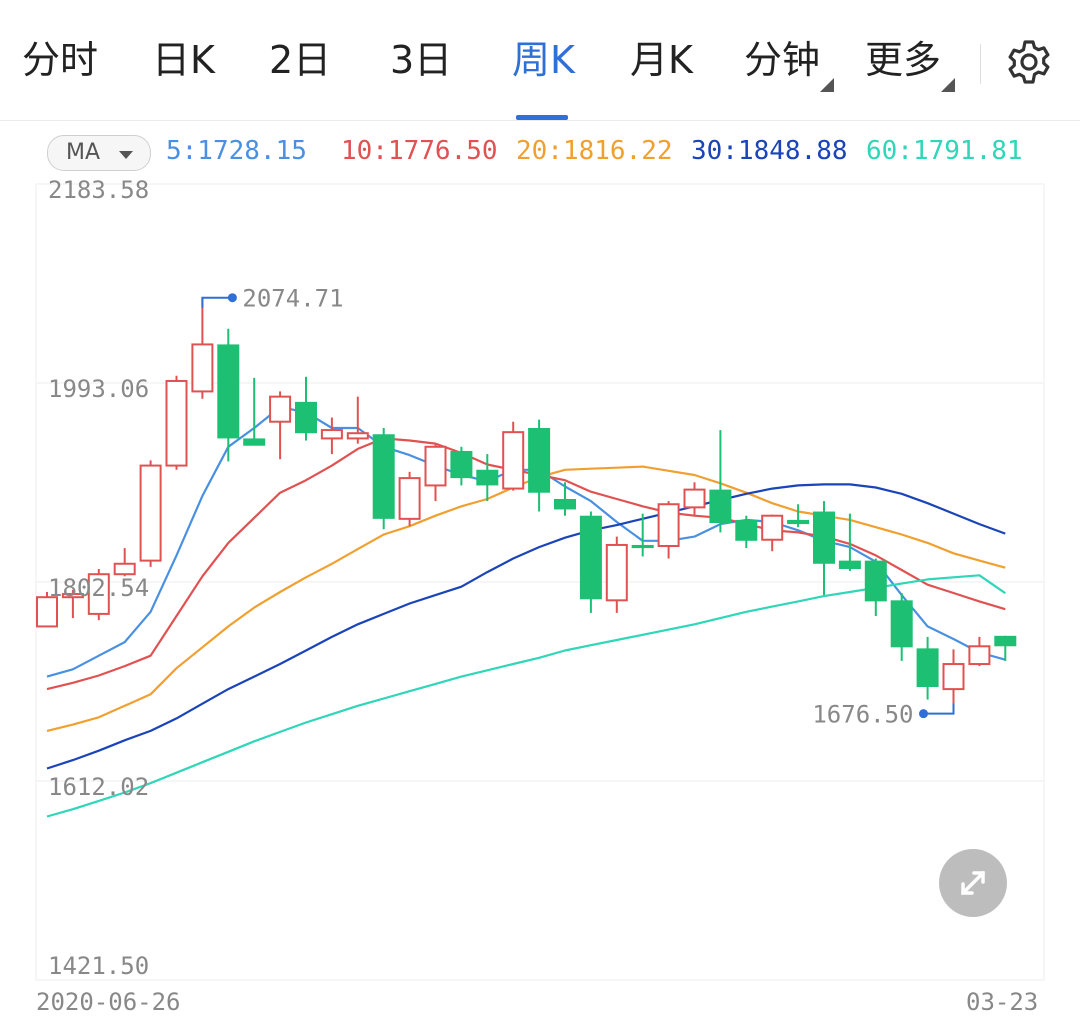 The height and width of the screenshot is (1021, 1080). What do you see at coordinates (1002, 1002) in the screenshot?
I see `x-end-date: 03-23` at bounding box center [1002, 1002].